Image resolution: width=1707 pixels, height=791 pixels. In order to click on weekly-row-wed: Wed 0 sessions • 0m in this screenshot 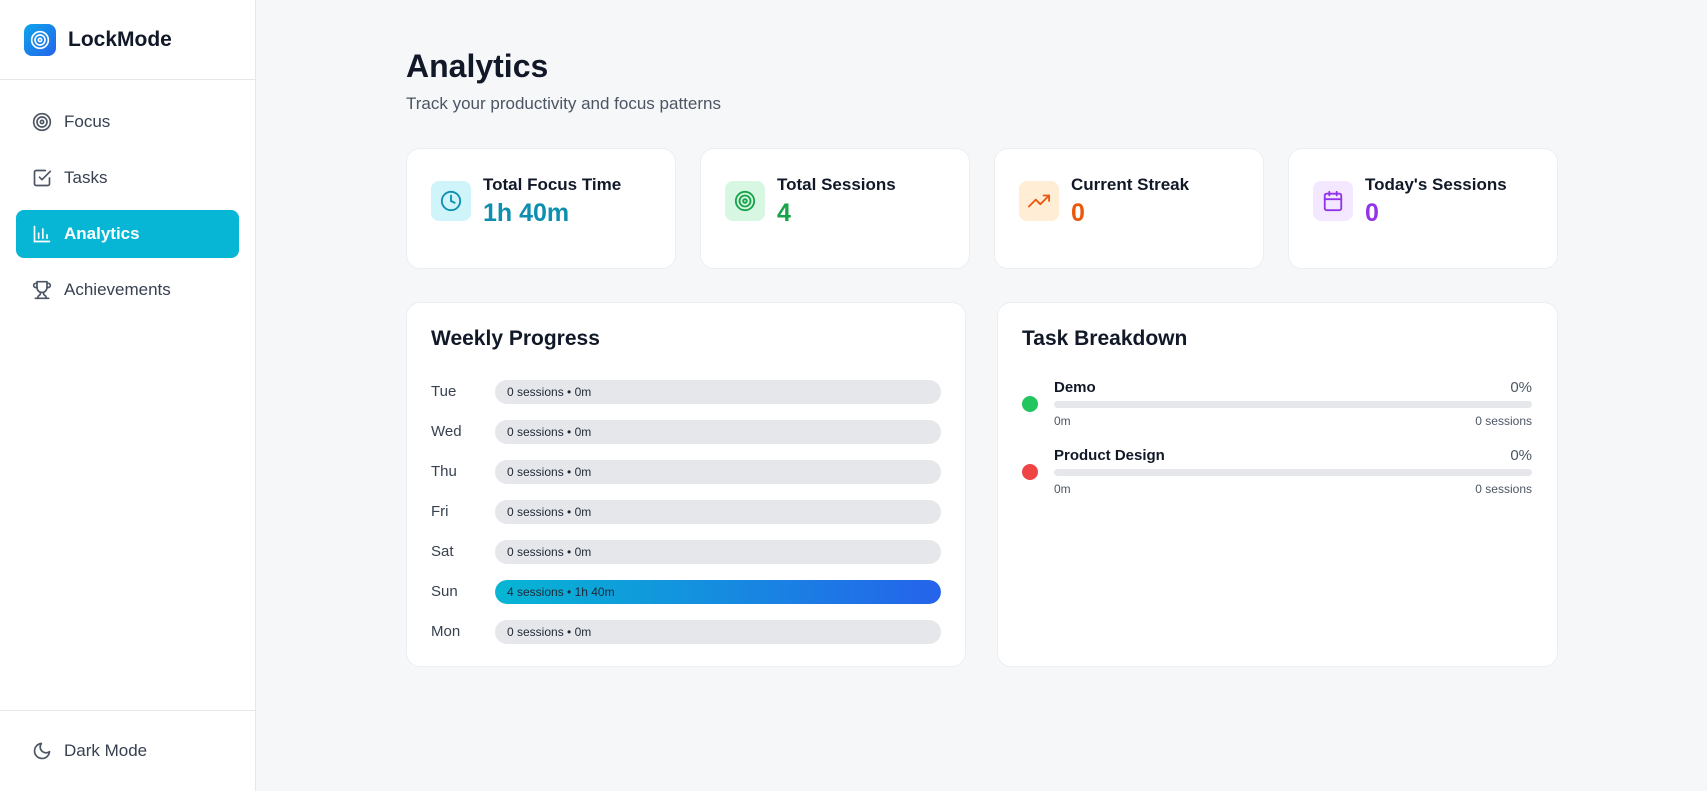, I will do `click(686, 432)`.